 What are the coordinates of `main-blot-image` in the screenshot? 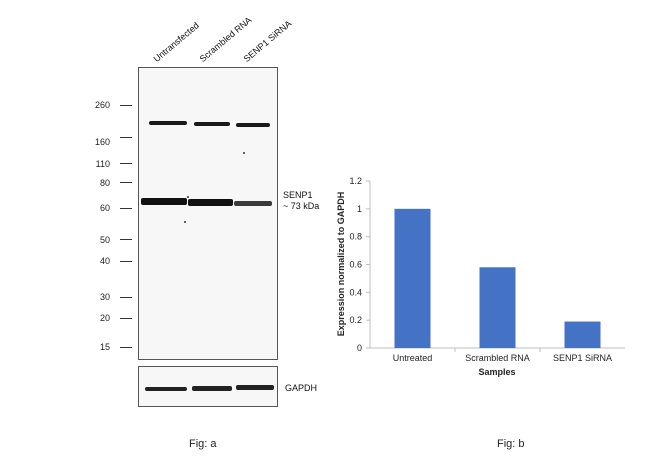 It's located at (208, 213).